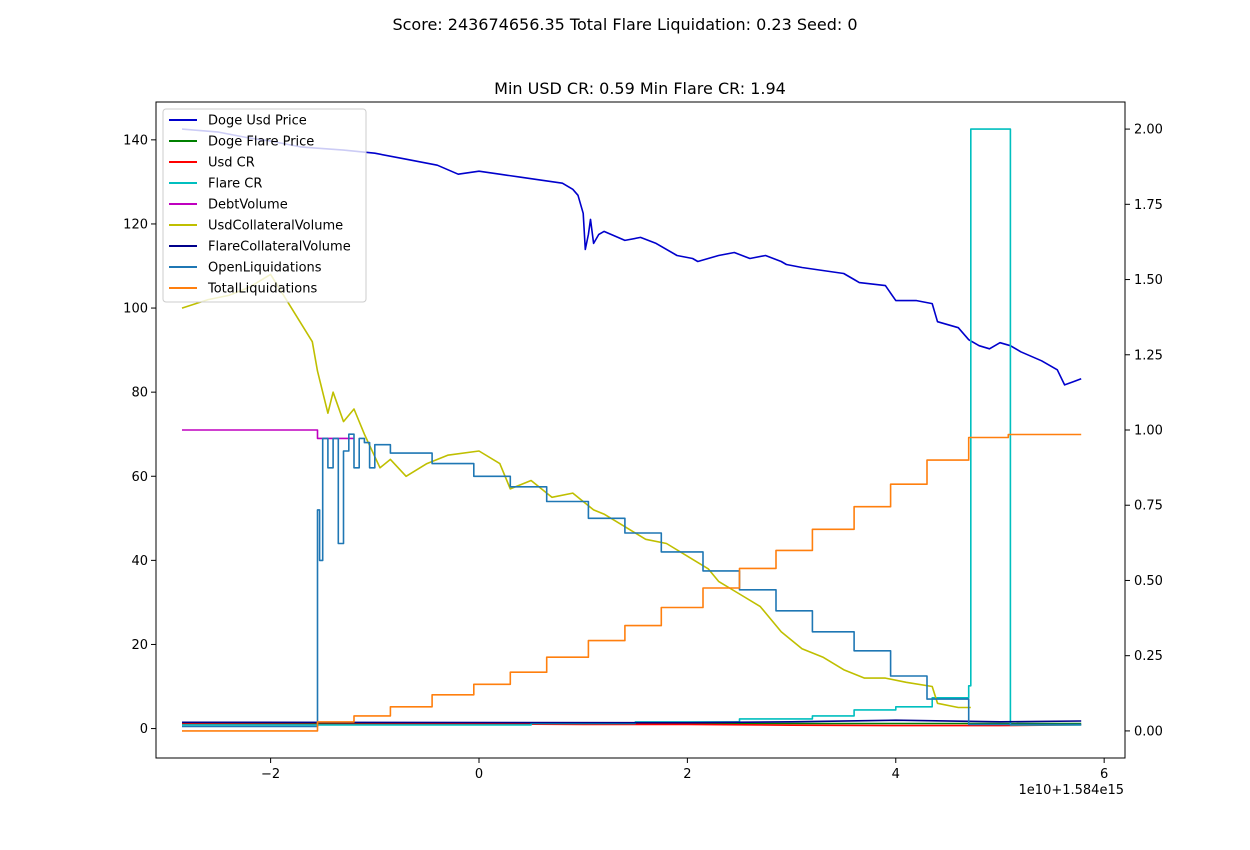  Describe the element at coordinates (261, 142) in the screenshot. I see `legend-label: Doge Flare Price` at that location.